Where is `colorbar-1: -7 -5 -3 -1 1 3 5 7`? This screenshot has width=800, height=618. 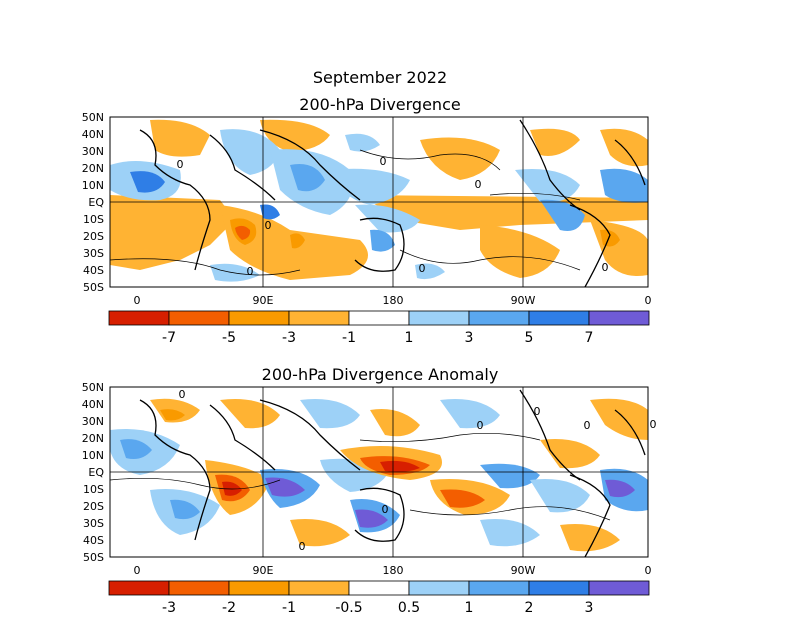 colorbar-1: -7 -5 -3 -1 1 3 5 7 is located at coordinates (379, 328).